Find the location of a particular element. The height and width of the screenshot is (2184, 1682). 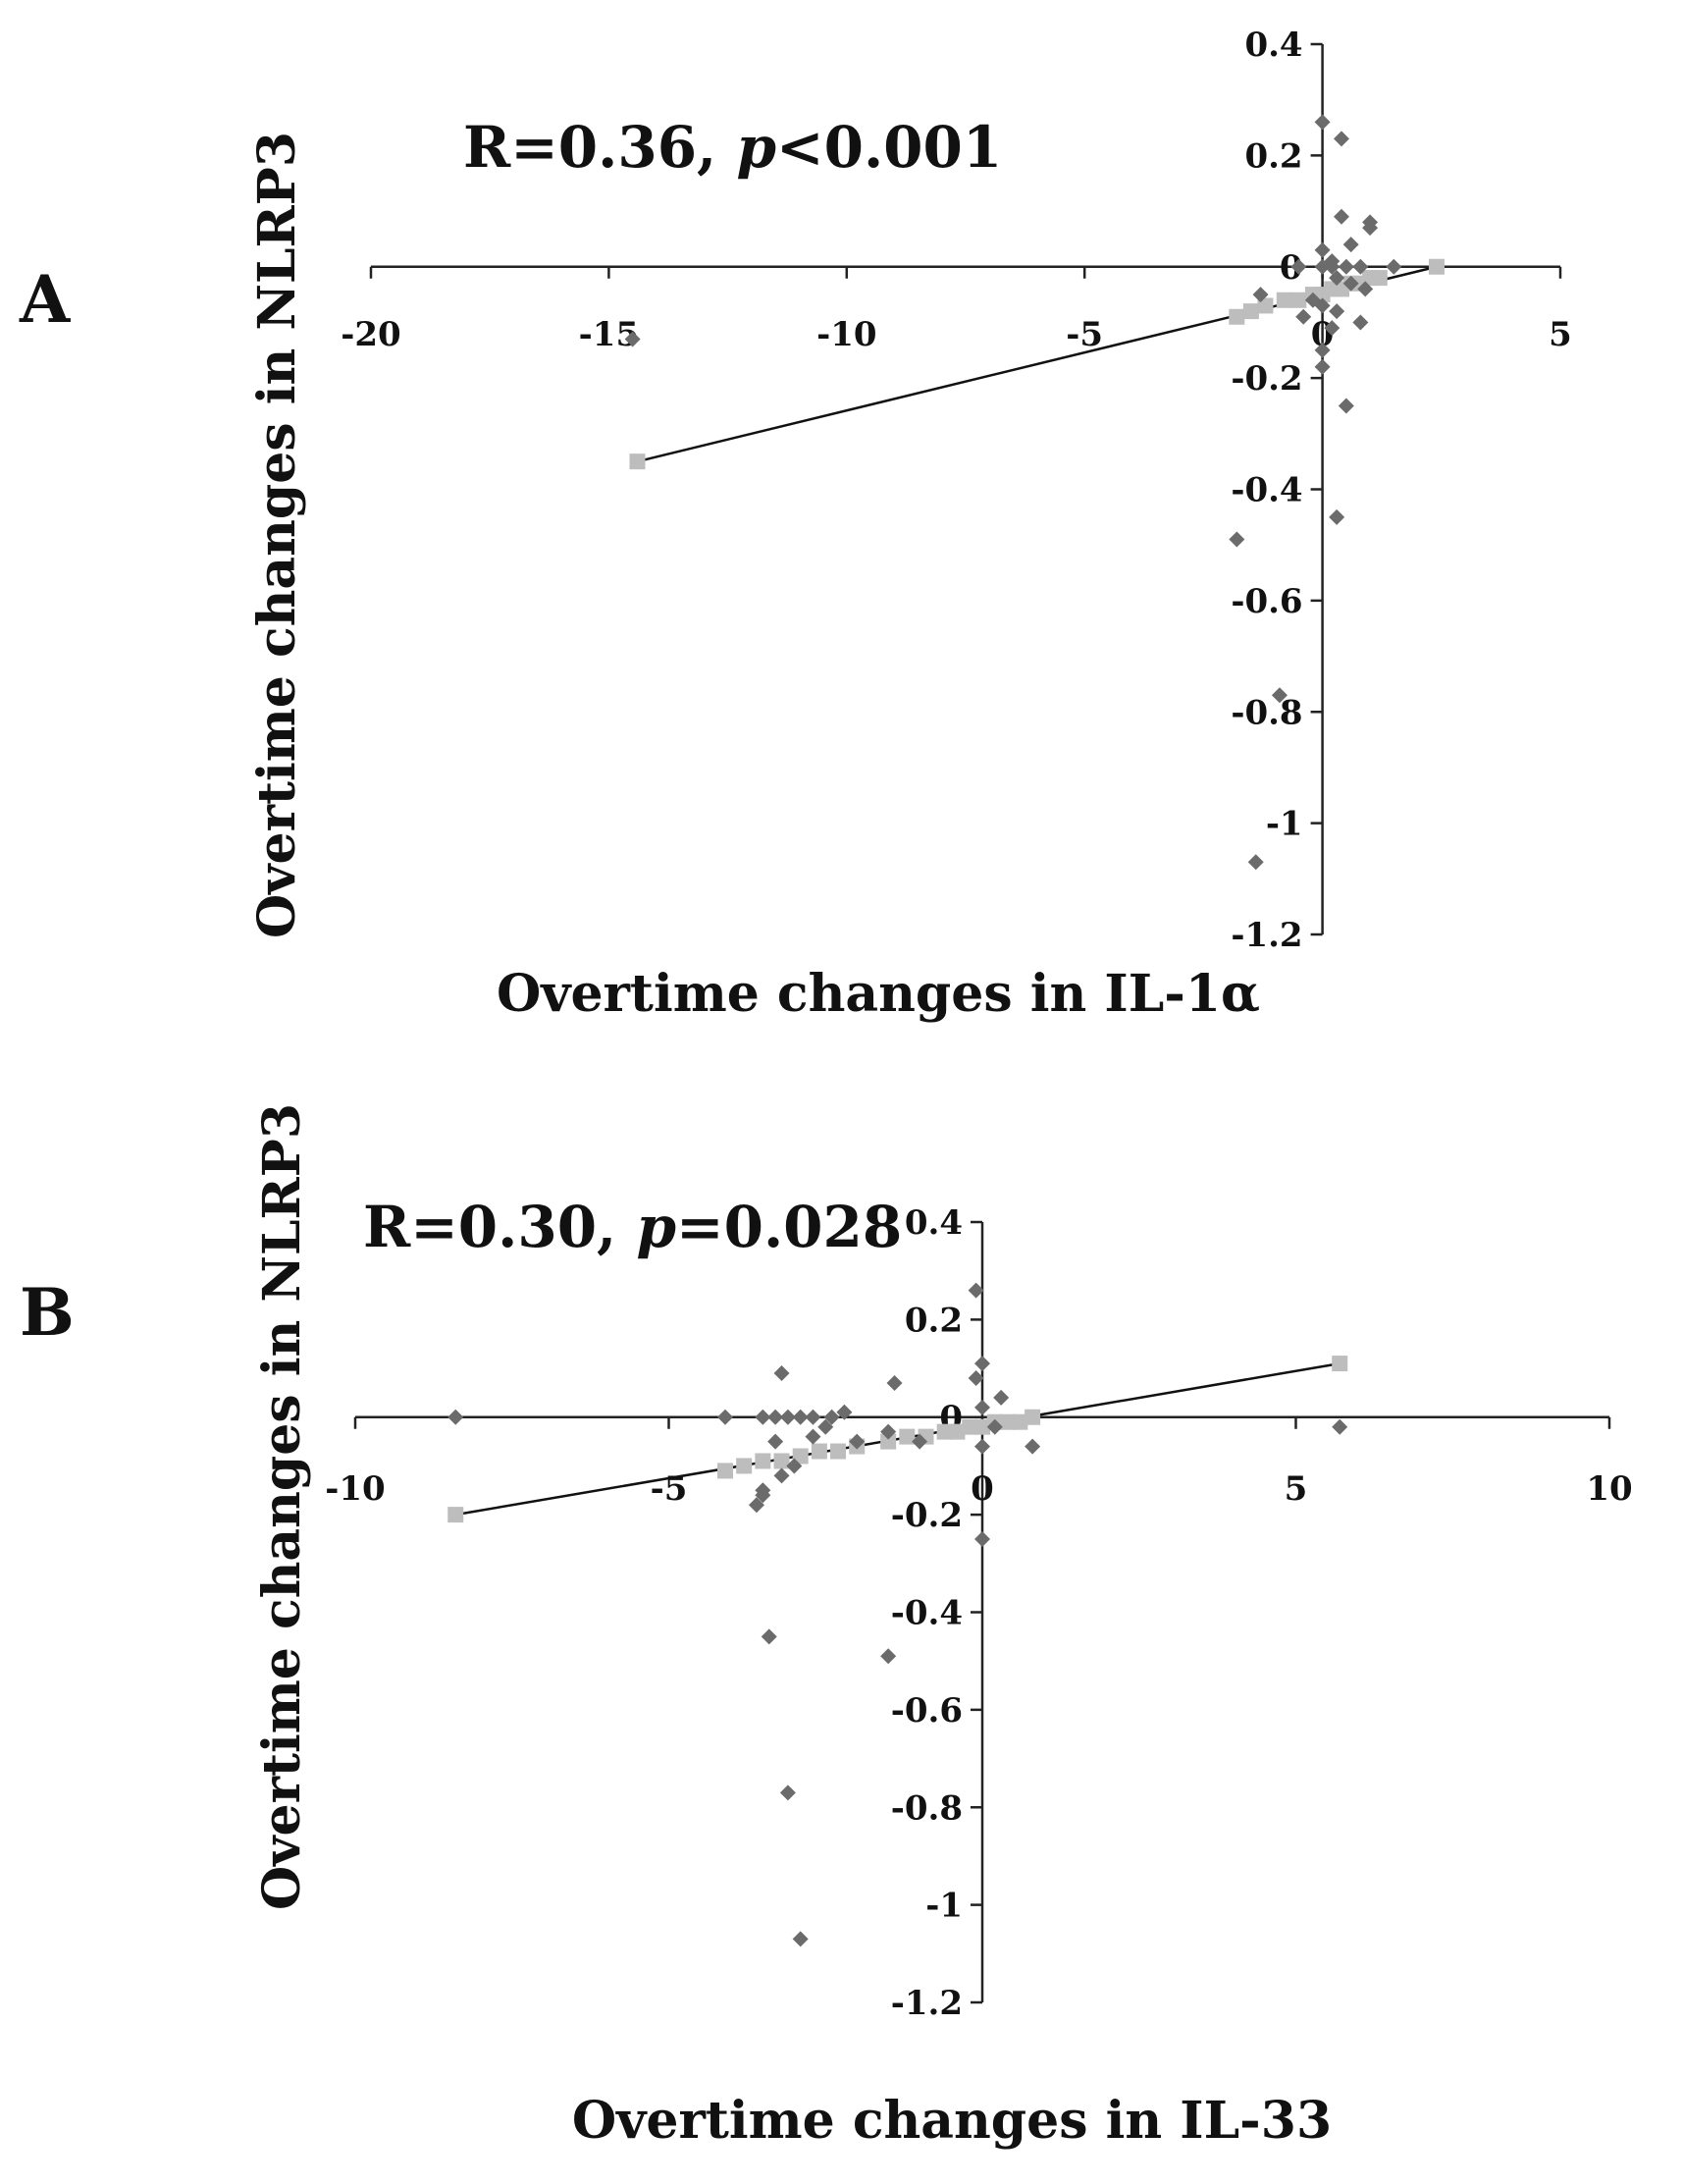

x-tick-label: -5 is located at coordinates (1084, 334).